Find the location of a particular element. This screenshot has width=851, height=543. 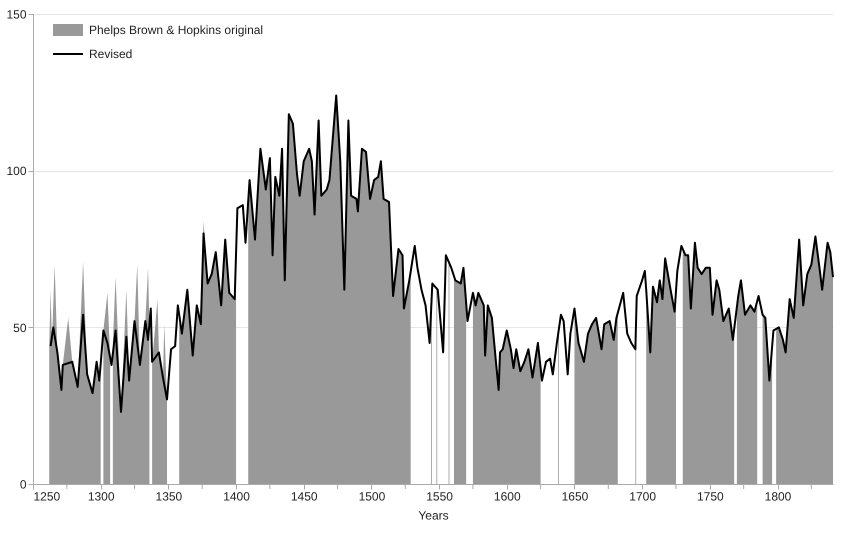

x-tick-label: 1800 is located at coordinates (778, 497).